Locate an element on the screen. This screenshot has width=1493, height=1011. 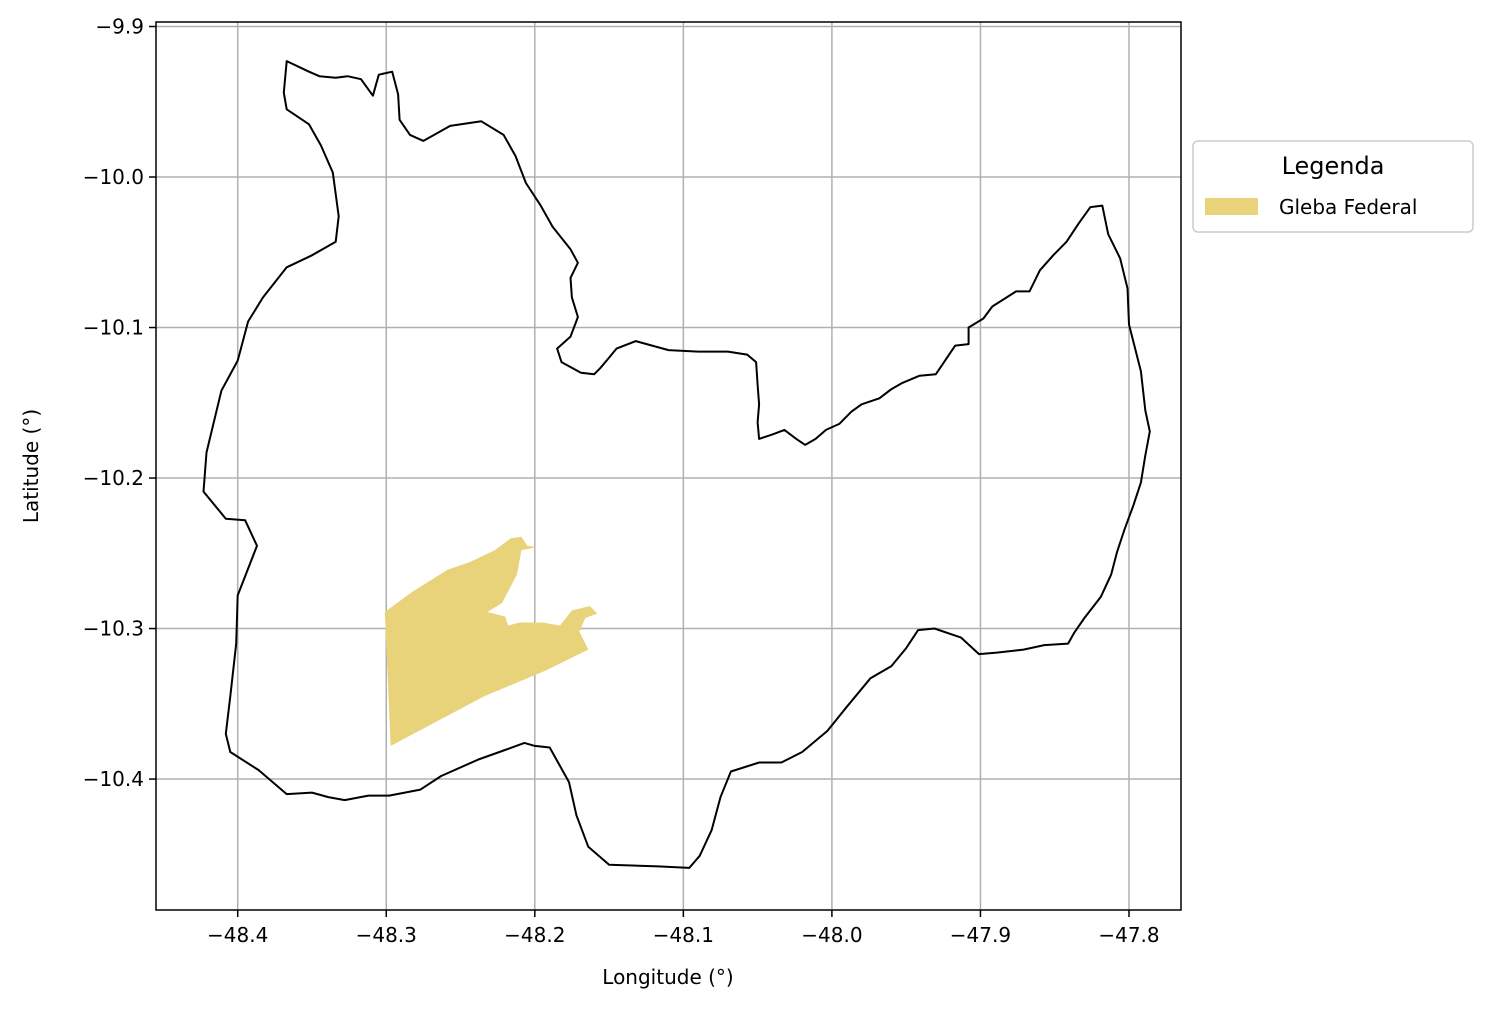
legend-box is located at coordinates (1333, 186).